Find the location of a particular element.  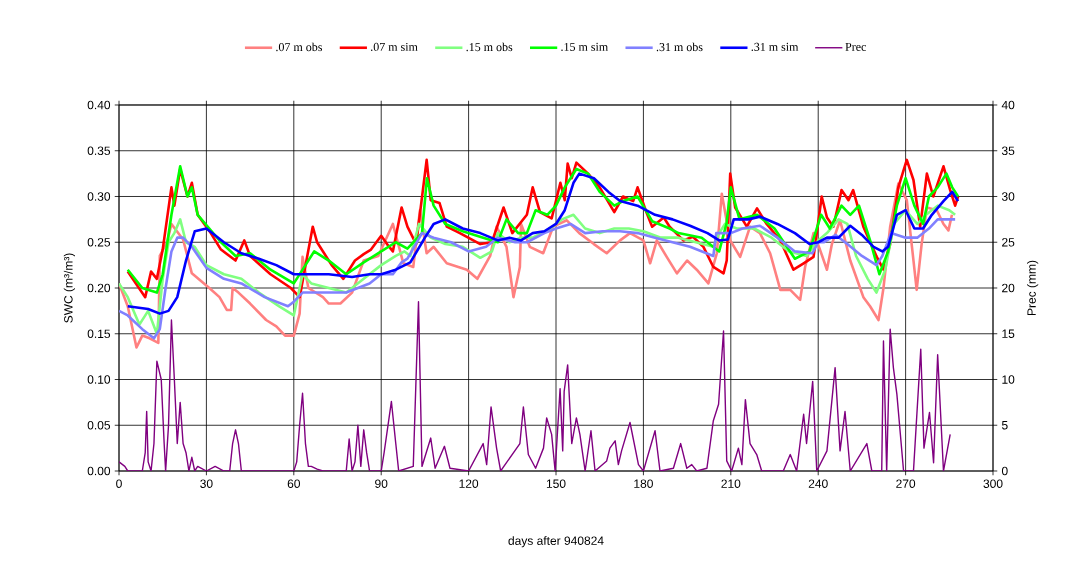

y-tick-label: 0.35 is located at coordinates (99, 150).